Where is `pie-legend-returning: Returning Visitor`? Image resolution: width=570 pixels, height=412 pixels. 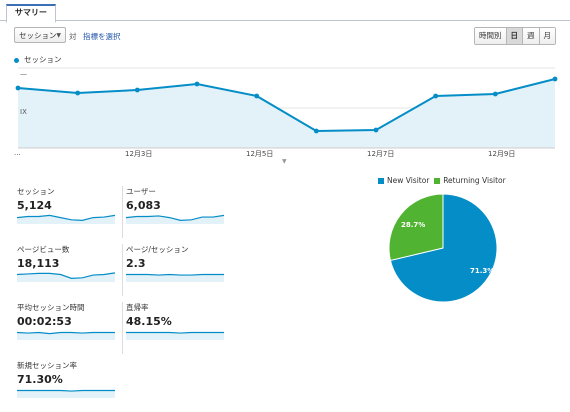 pie-legend-returning: Returning Visitor is located at coordinates (474, 180).